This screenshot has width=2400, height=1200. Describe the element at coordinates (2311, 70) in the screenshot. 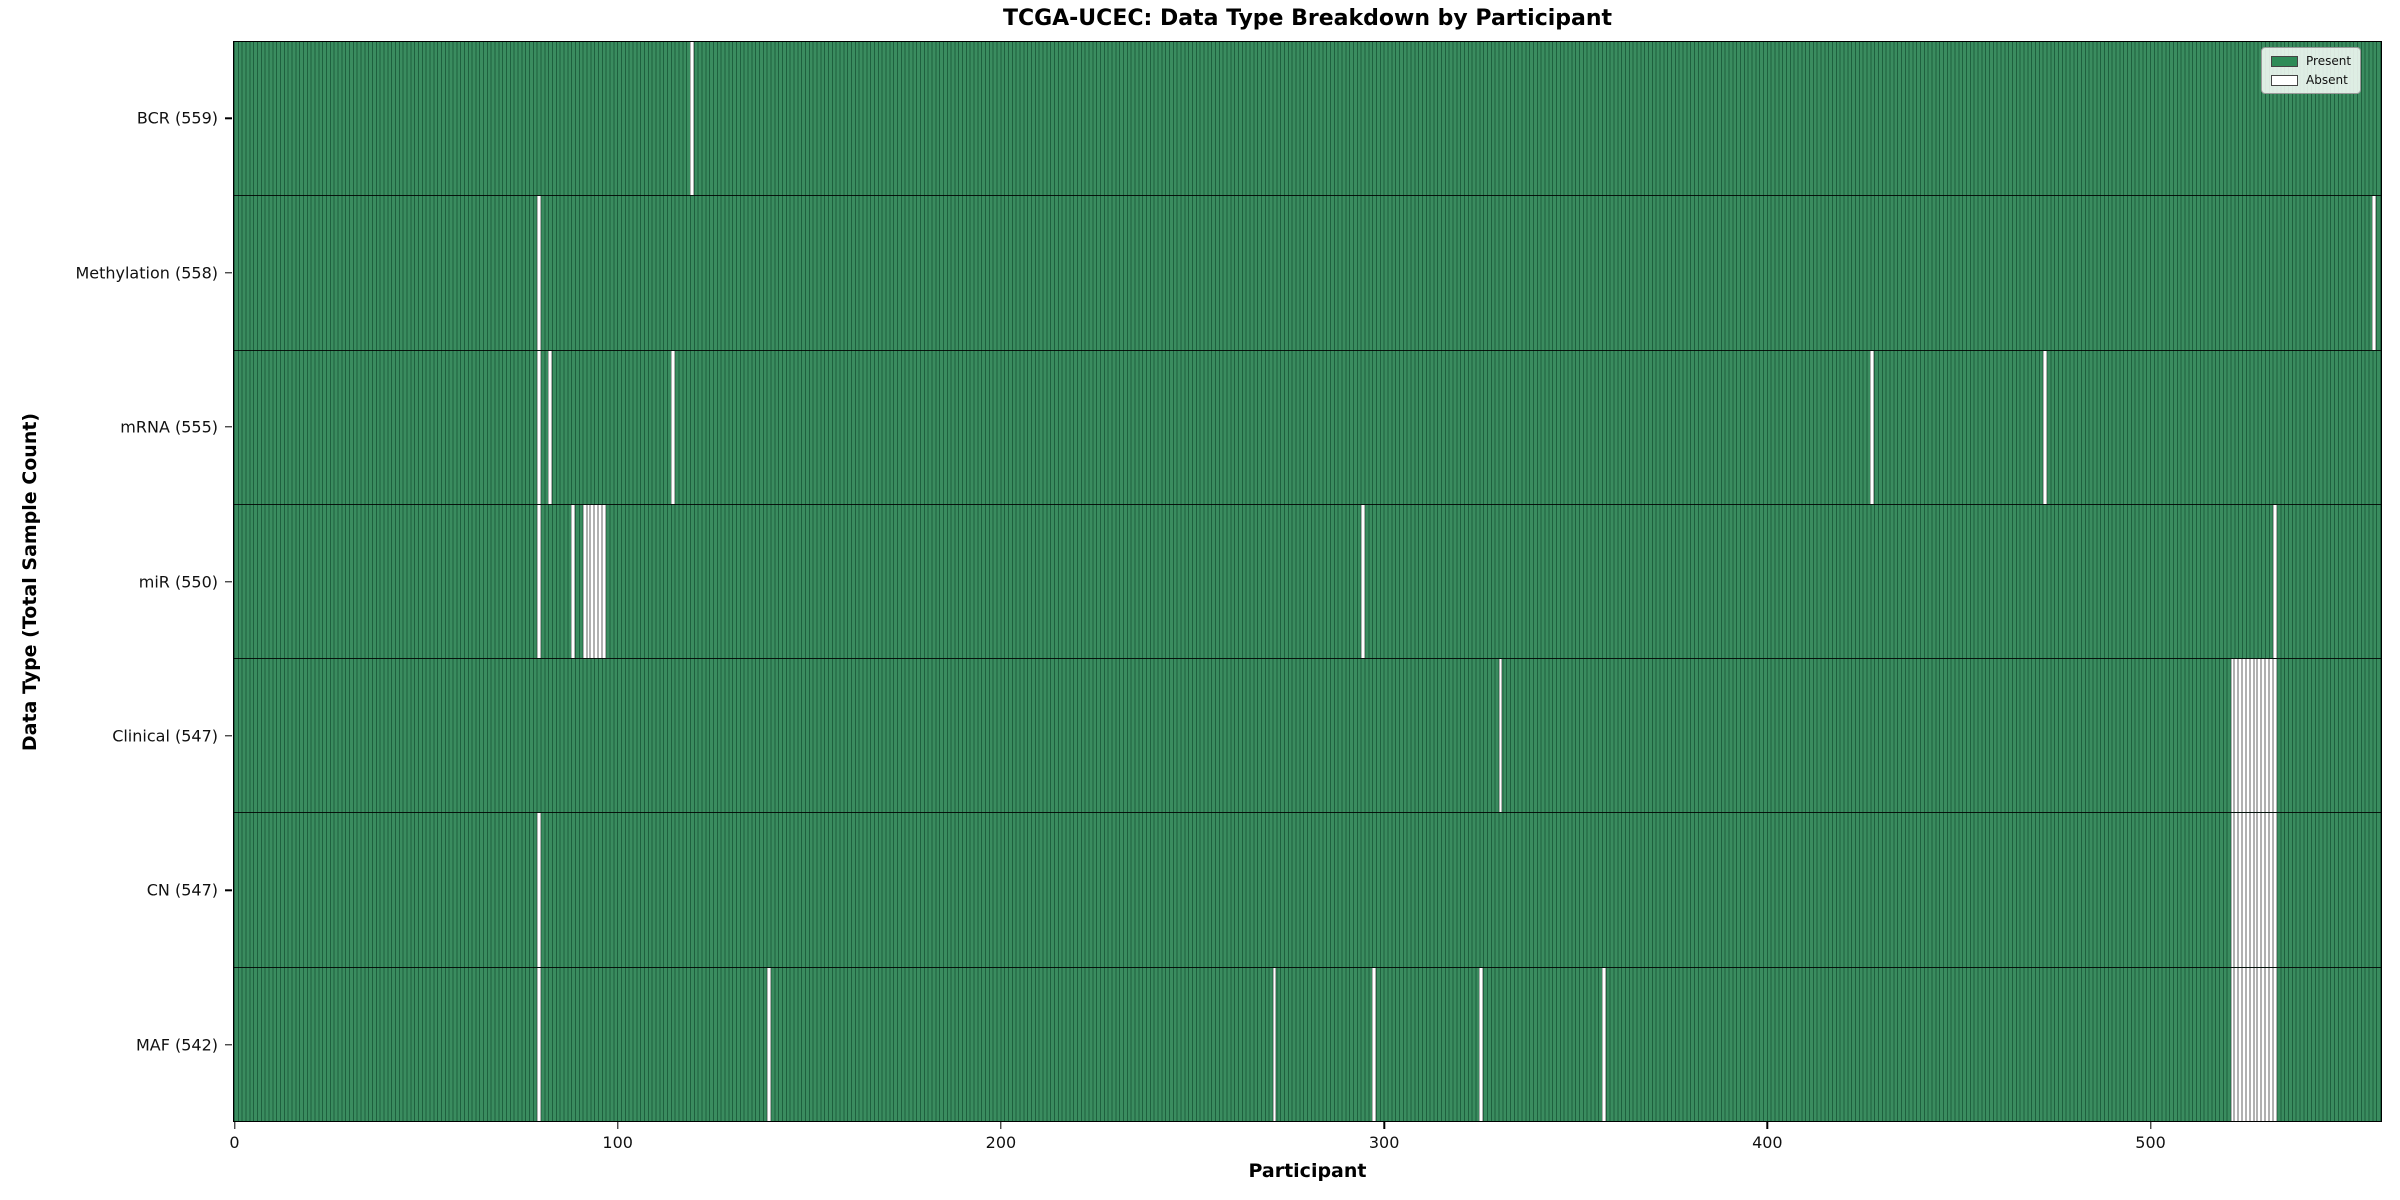

I see `legend: Present Absent` at that location.